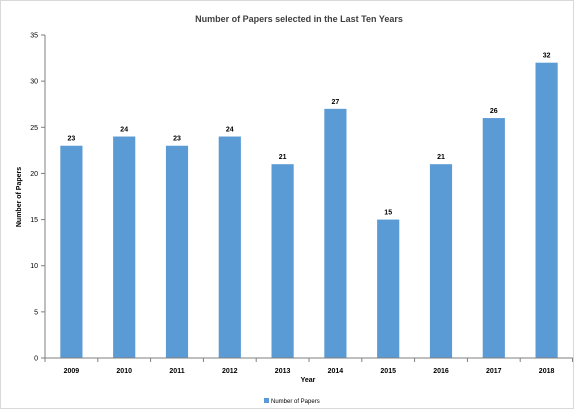 The height and width of the screenshot is (409, 574). I want to click on x-axis-label: Year, so click(308, 380).